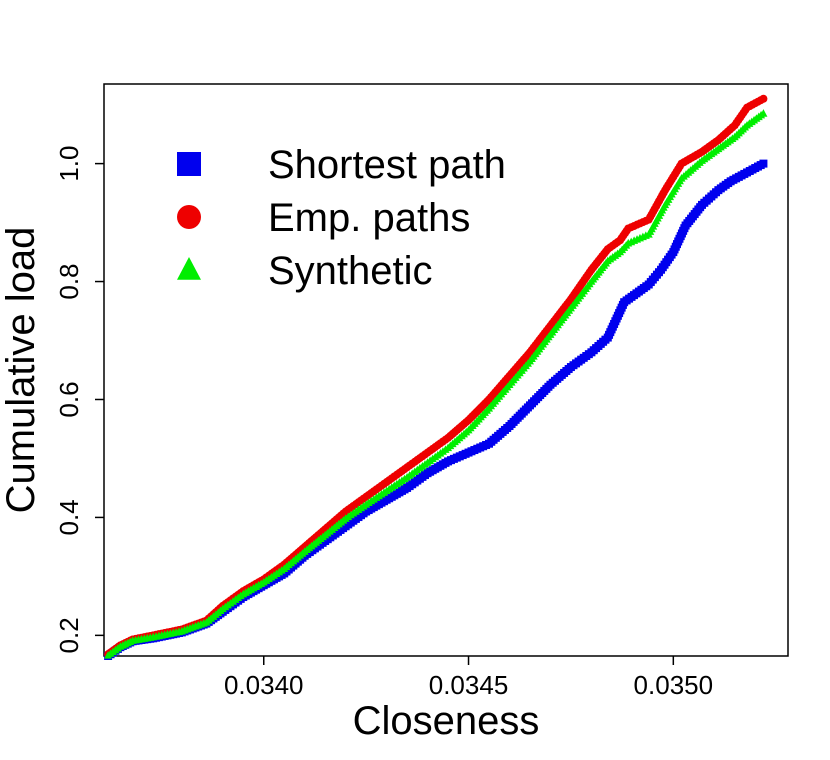  What do you see at coordinates (69, 399) in the screenshot?
I see `y-tick-label: 0.6` at bounding box center [69, 399].